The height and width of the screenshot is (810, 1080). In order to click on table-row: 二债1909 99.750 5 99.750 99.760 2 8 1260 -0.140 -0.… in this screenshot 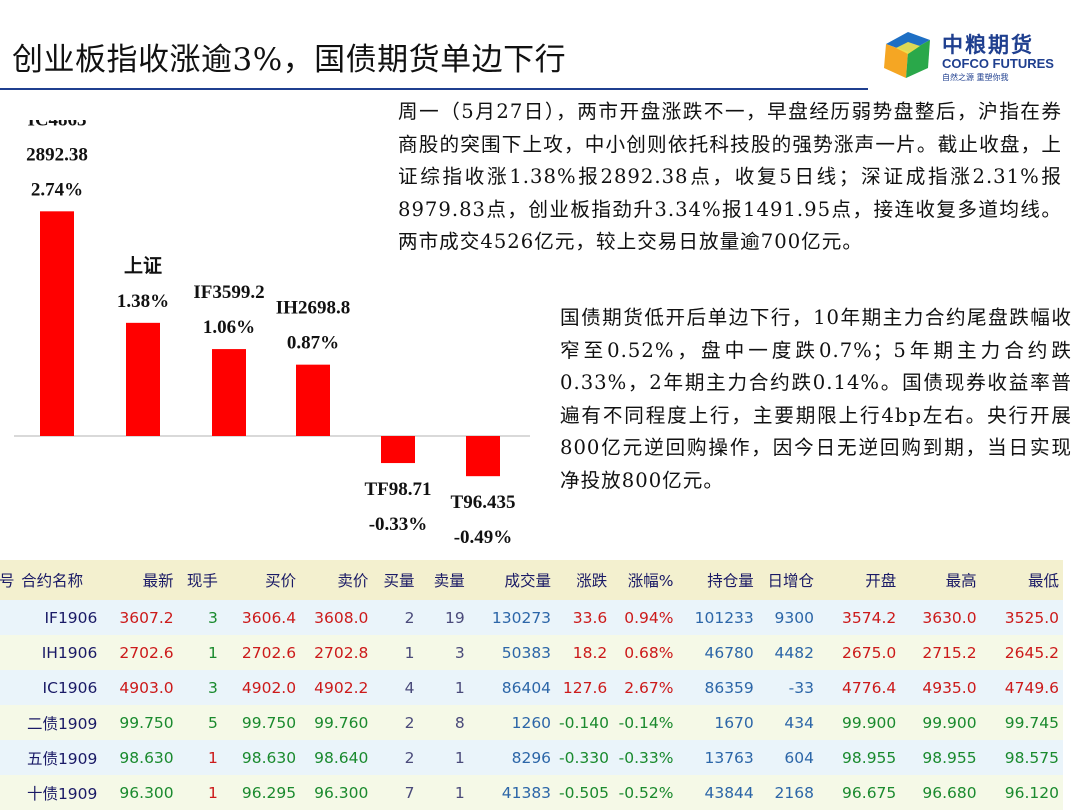, I will do `click(531, 722)`.